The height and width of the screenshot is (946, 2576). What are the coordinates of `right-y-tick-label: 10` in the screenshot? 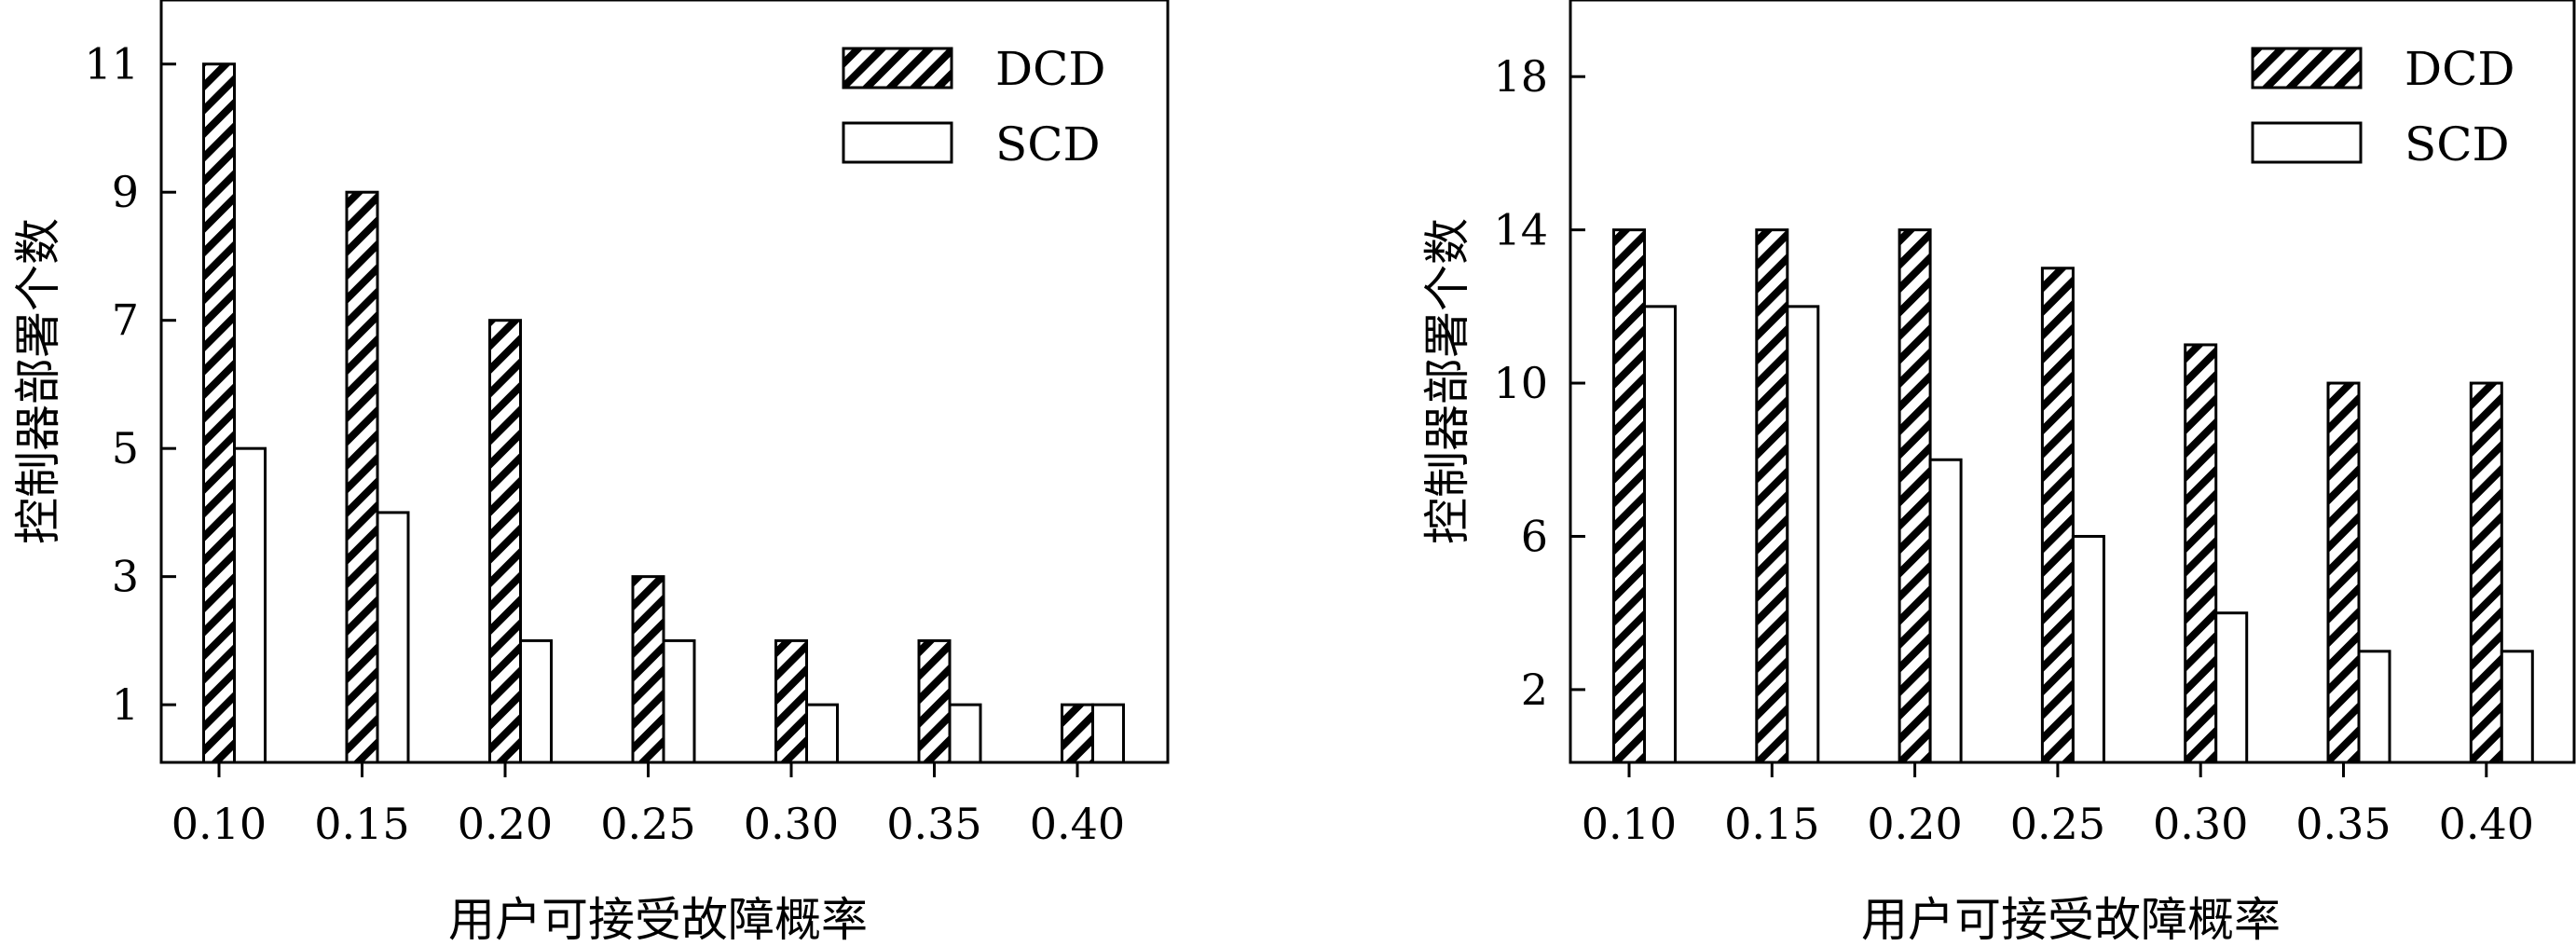 It's located at (1520, 383).